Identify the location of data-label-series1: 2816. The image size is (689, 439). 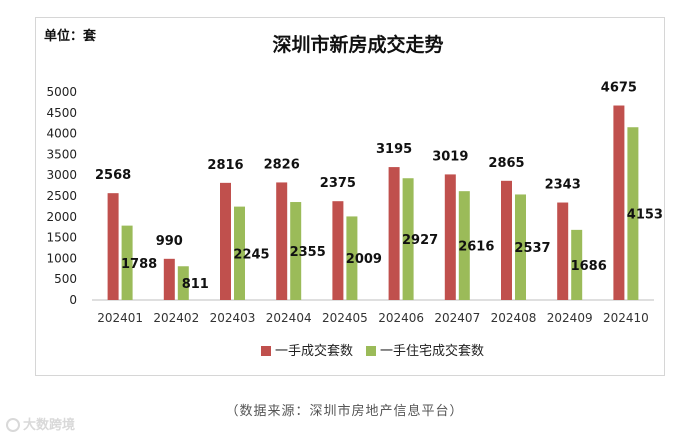
(225, 165).